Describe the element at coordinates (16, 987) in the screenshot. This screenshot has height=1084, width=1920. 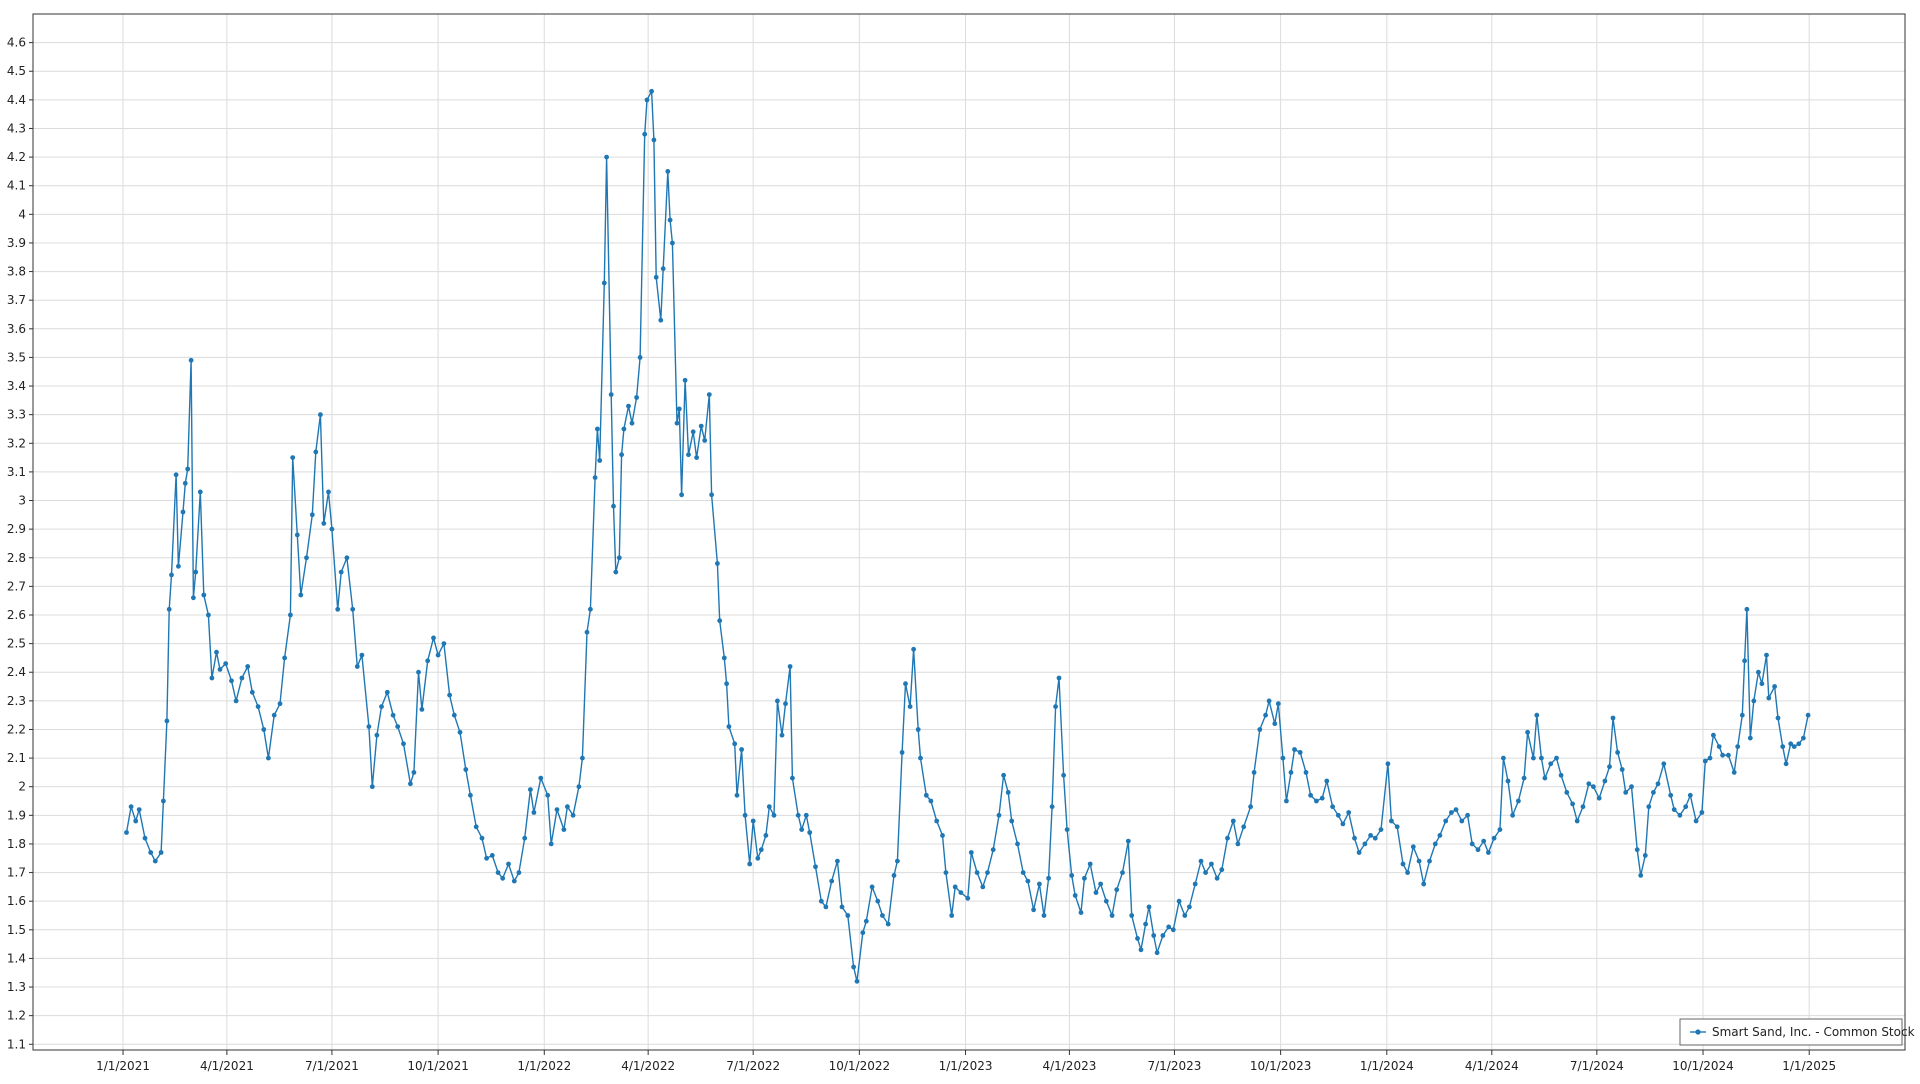
I see `y-tick-label: 1.3` at that location.